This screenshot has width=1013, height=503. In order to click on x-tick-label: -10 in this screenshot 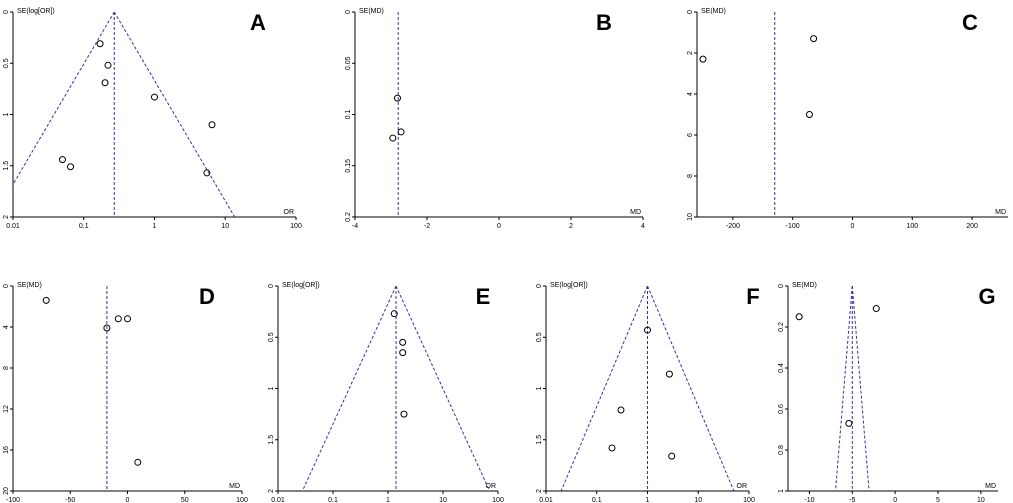, I will do `click(809, 500)`.